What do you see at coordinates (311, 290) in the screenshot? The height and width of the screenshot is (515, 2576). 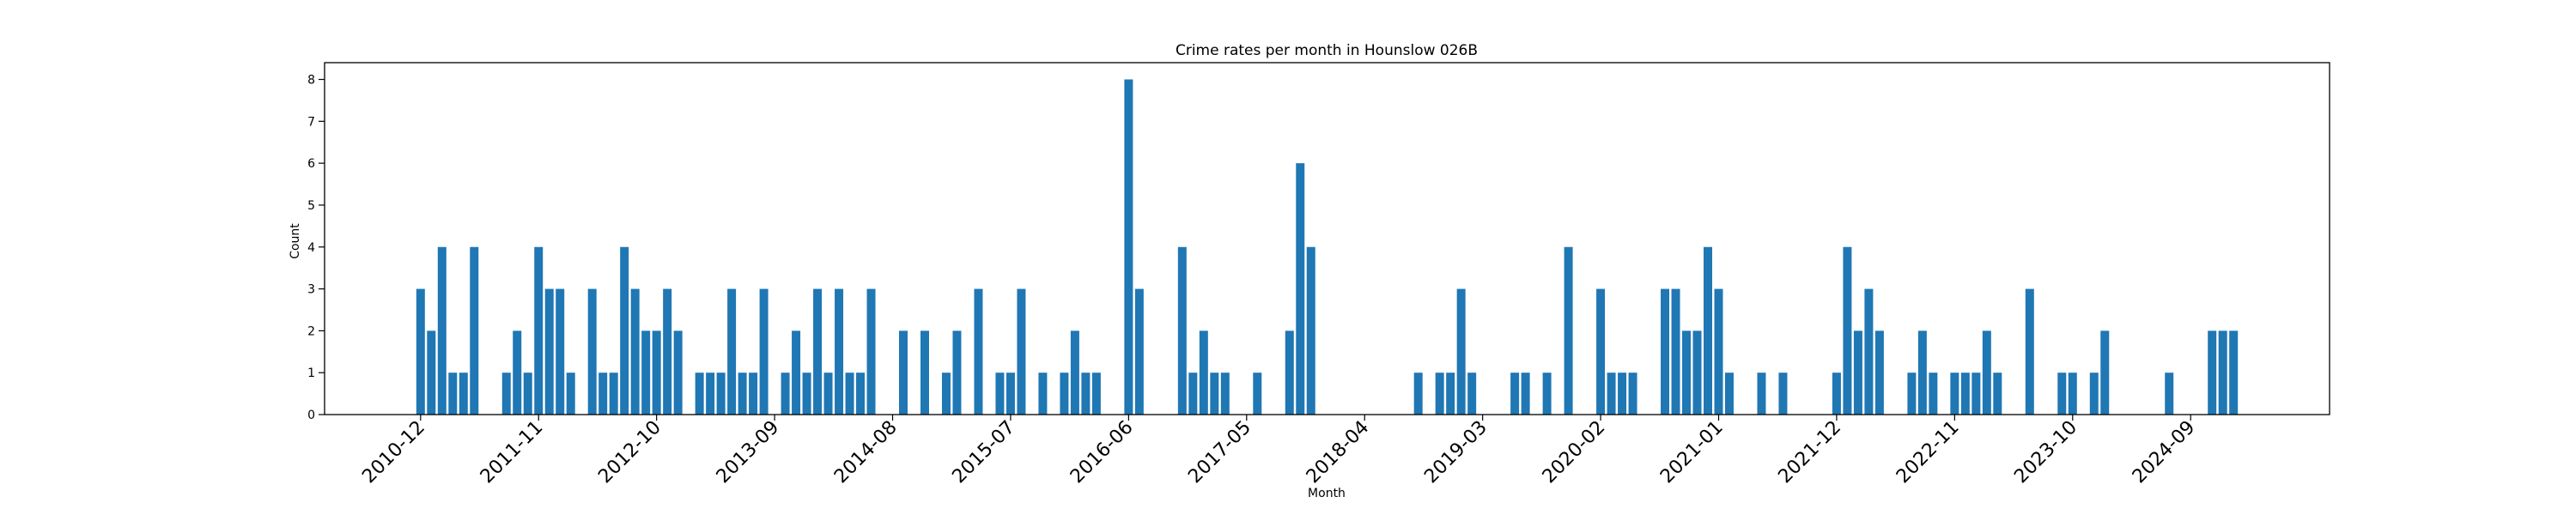 I see `y-tick-label: 3` at bounding box center [311, 290].